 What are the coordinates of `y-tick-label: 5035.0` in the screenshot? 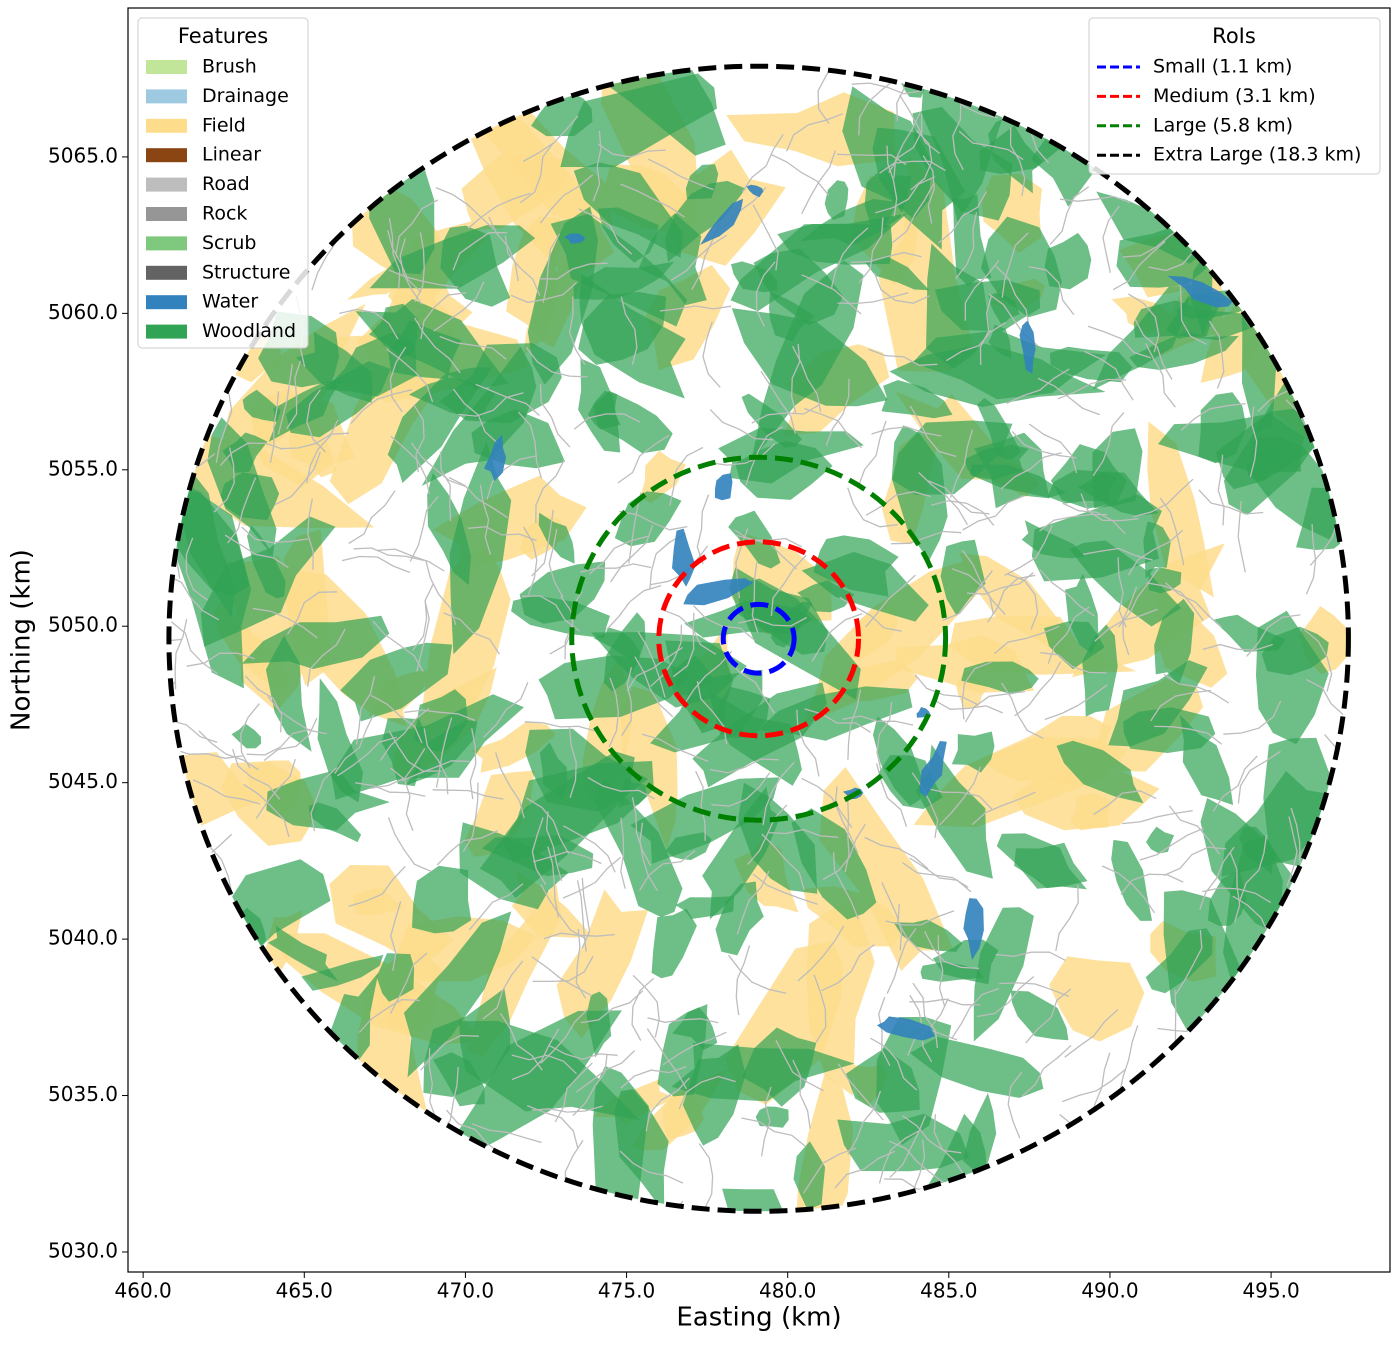 It's located at (83, 1094).